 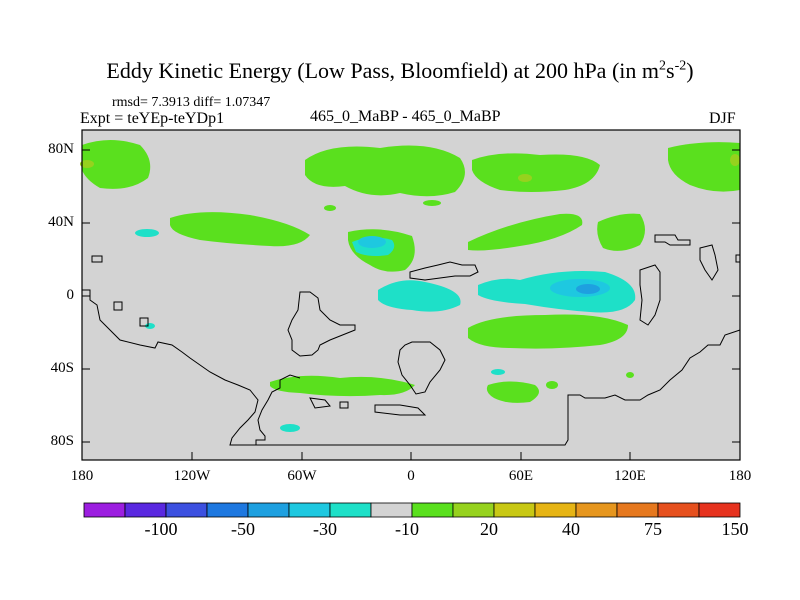 What do you see at coordinates (342, 386) in the screenshot?
I see `region-south-atlantic` at bounding box center [342, 386].